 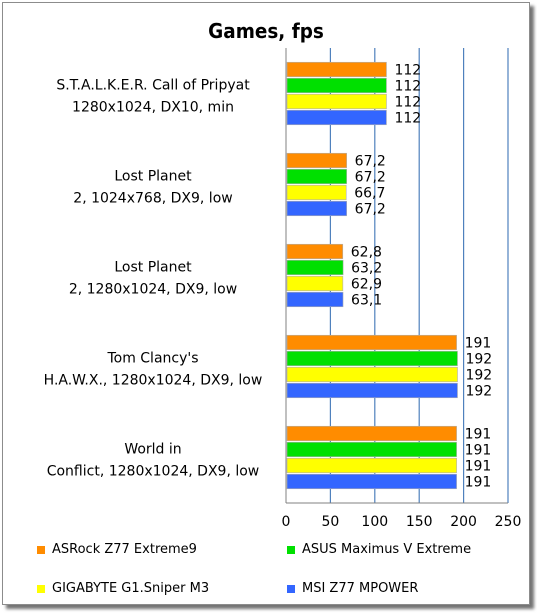 What do you see at coordinates (463, 522) in the screenshot?
I see `x-tick-label: 200` at bounding box center [463, 522].